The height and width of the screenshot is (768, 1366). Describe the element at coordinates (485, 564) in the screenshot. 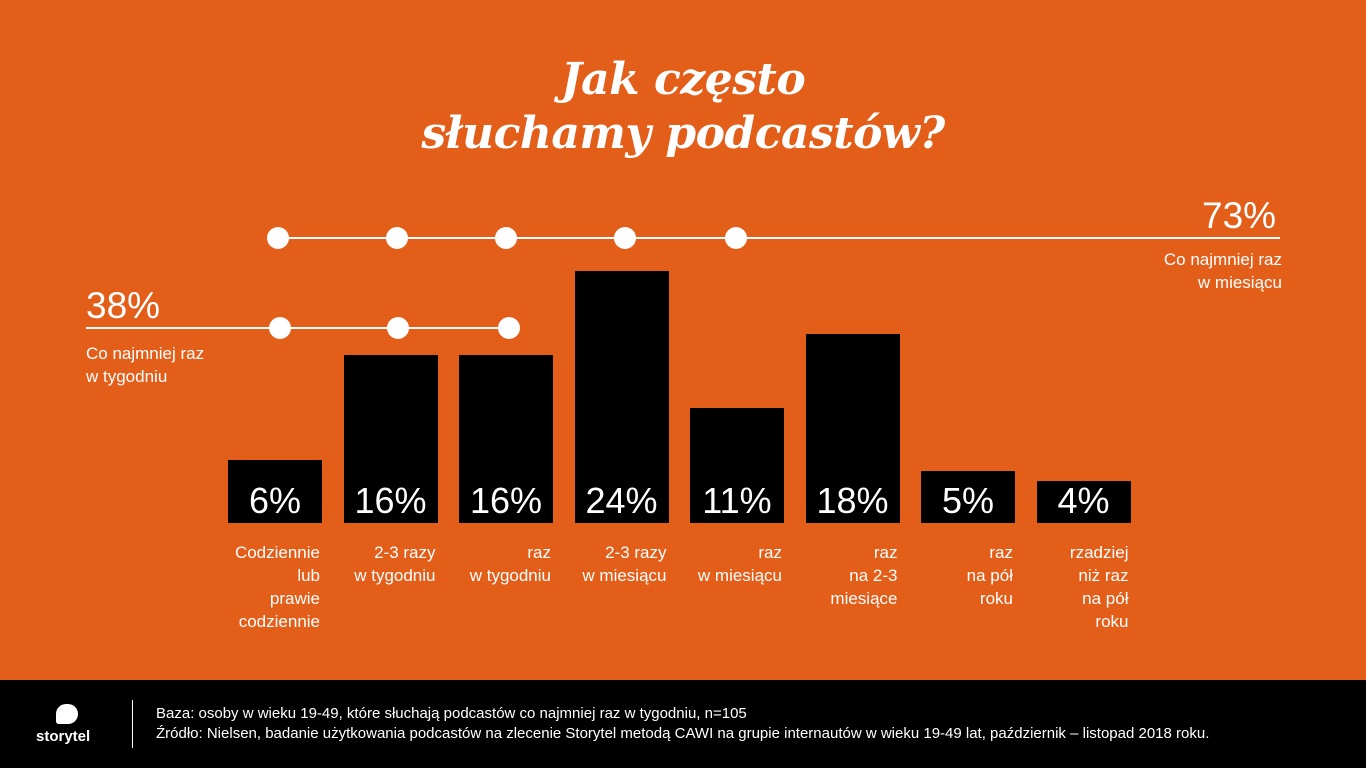

I see `category-label-2: raz w tygodniu` at that location.